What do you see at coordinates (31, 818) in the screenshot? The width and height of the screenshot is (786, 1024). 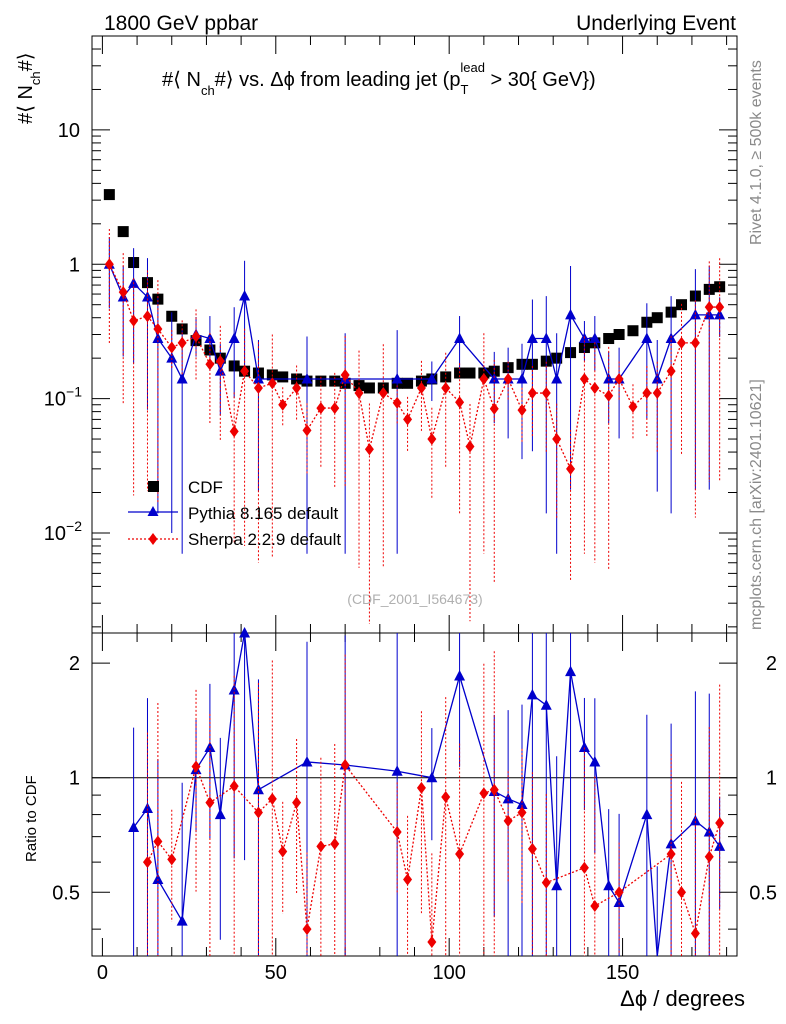 I see `ratio-ylabel: Ratio to CDF` at bounding box center [31, 818].